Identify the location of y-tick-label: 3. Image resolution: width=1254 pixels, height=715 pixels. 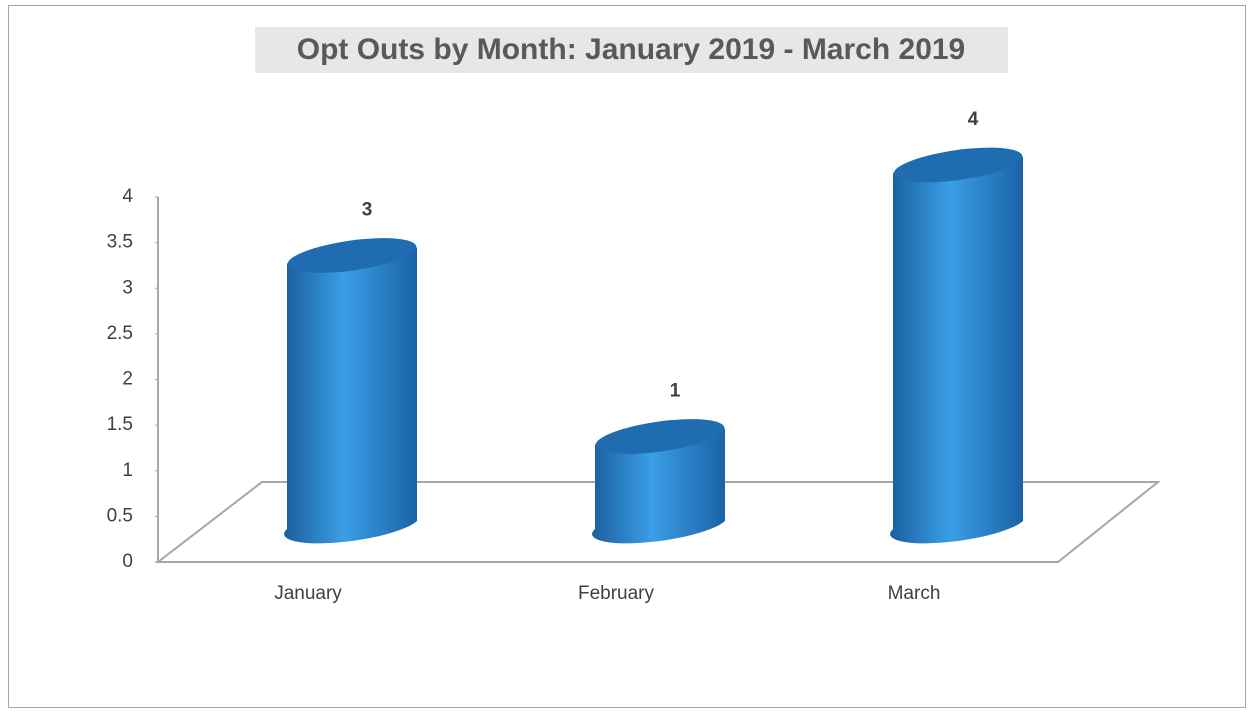
(127, 287).